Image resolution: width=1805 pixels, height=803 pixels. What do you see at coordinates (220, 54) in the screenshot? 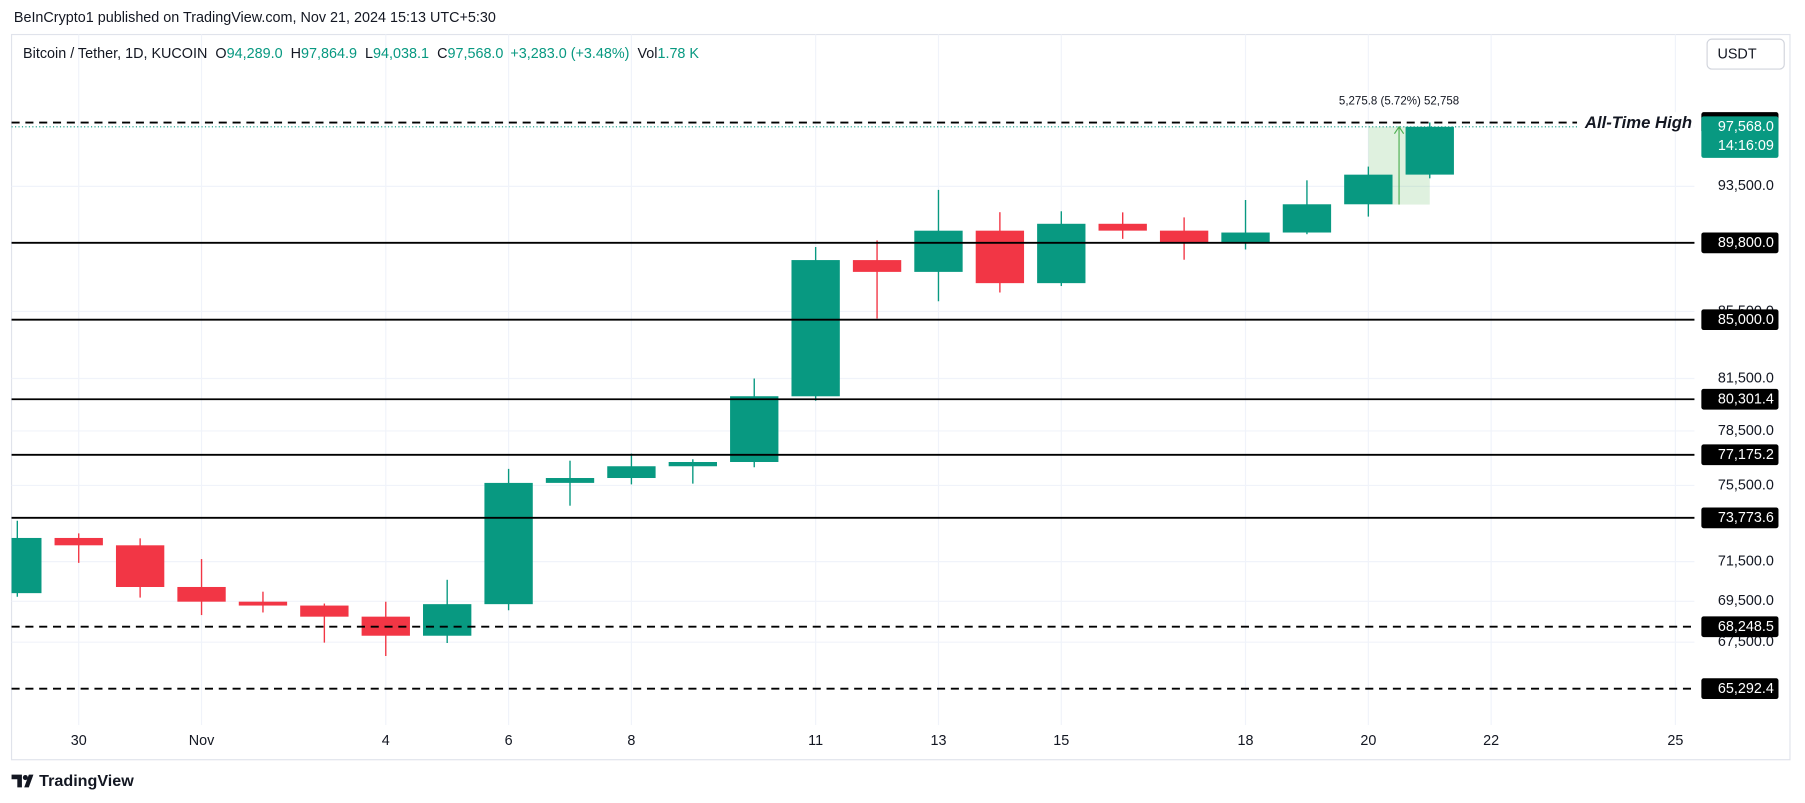
I see `legend-label: O` at bounding box center [220, 54].